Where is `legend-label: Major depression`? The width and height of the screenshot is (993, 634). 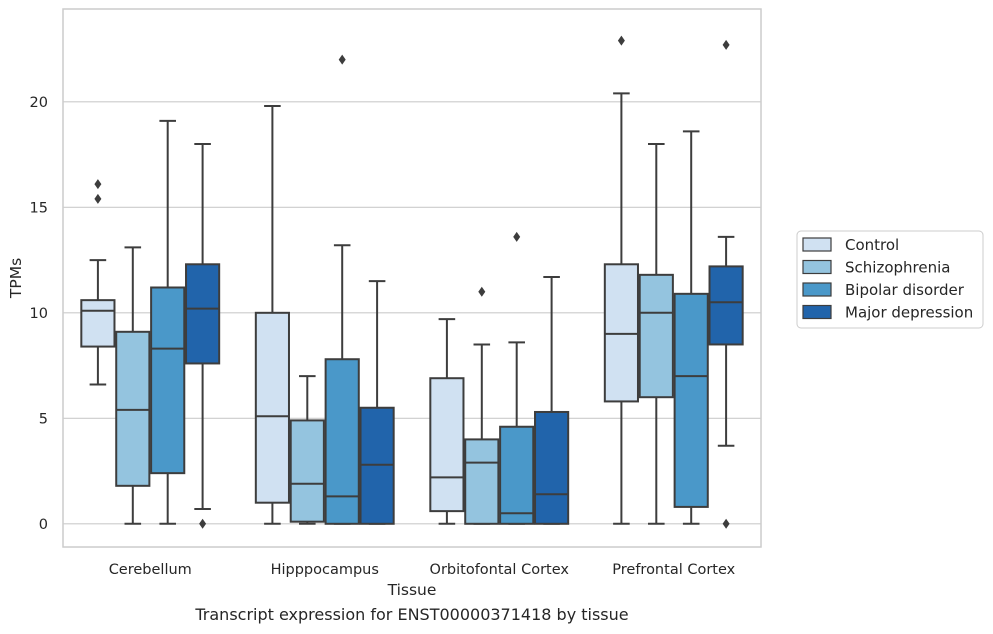 legend-label: Major depression is located at coordinates (909, 313).